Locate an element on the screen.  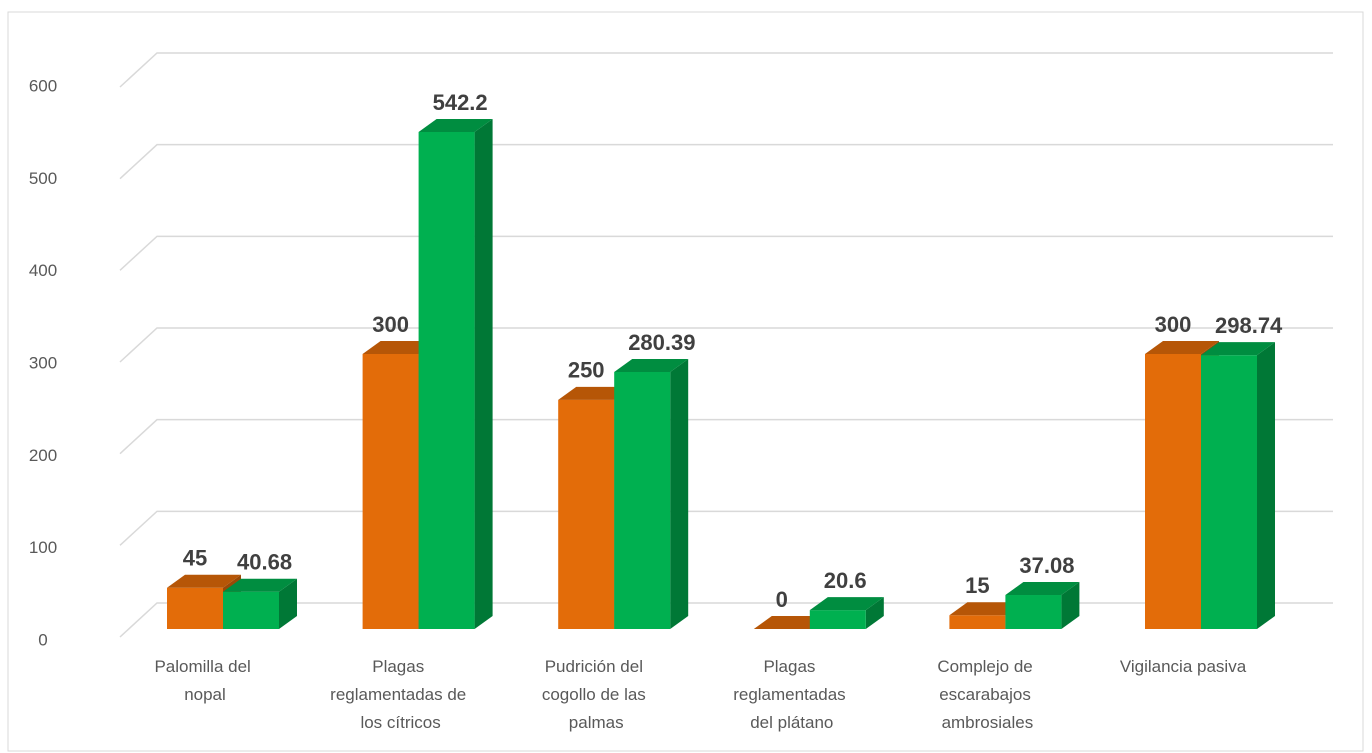
y-tick-label: 400 is located at coordinates (43, 270).